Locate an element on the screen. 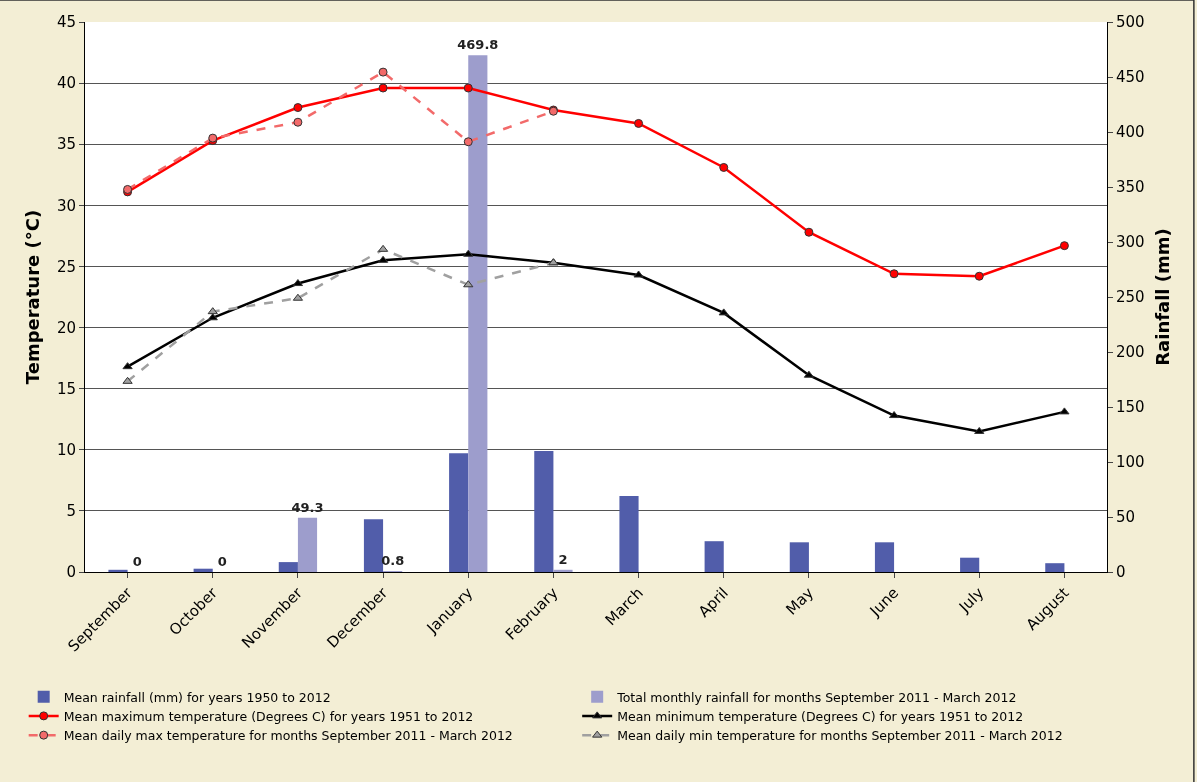 The image size is (1197, 782). y-tick-label: 30 is located at coordinates (66, 205).